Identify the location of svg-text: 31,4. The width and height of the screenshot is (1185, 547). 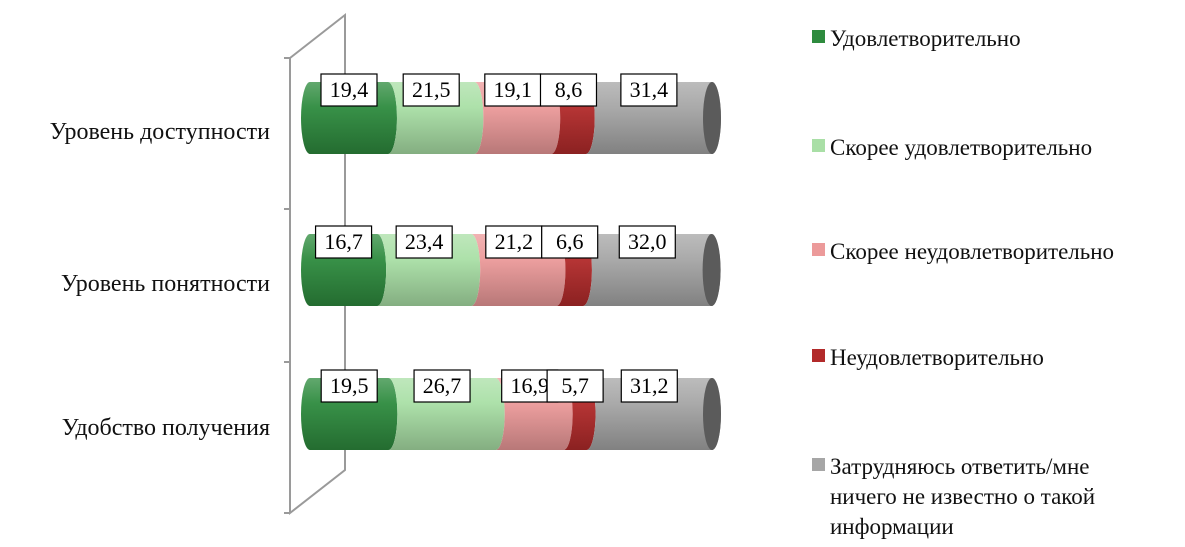
(649, 89).